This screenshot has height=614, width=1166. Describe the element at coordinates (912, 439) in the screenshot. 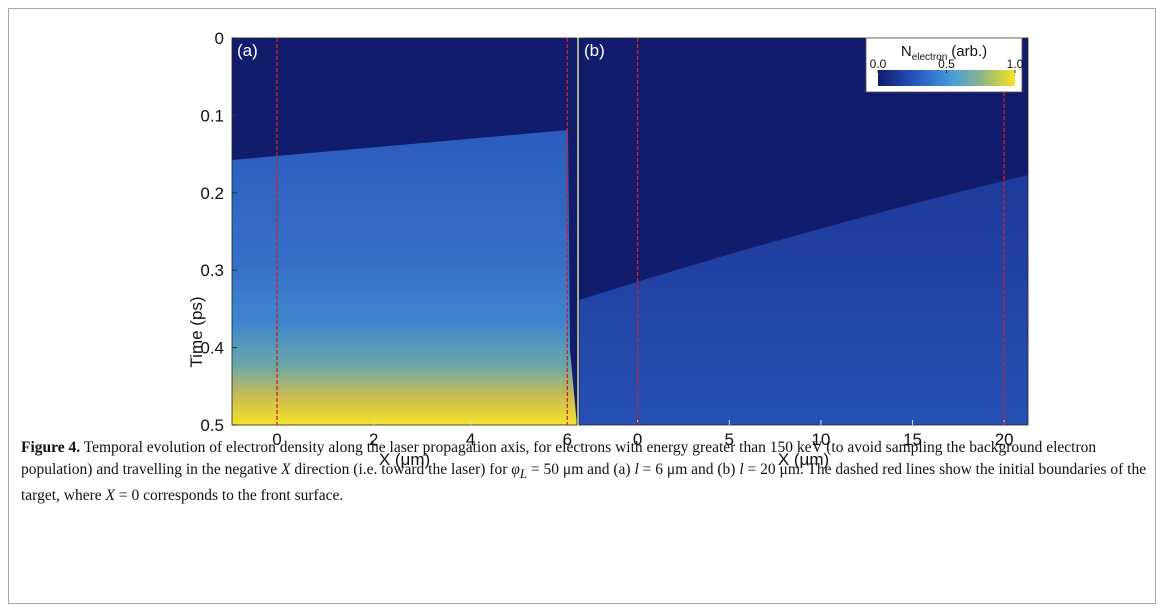

I see `x-tick-label: 15` at that location.